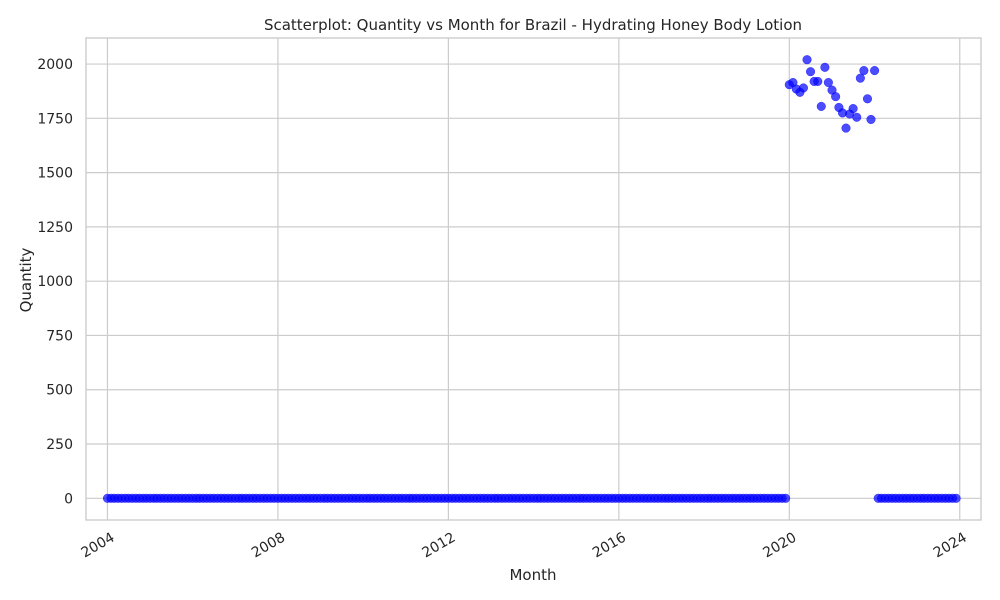 The image size is (1000, 600). I want to click on y-tick-label: 750, so click(59, 336).